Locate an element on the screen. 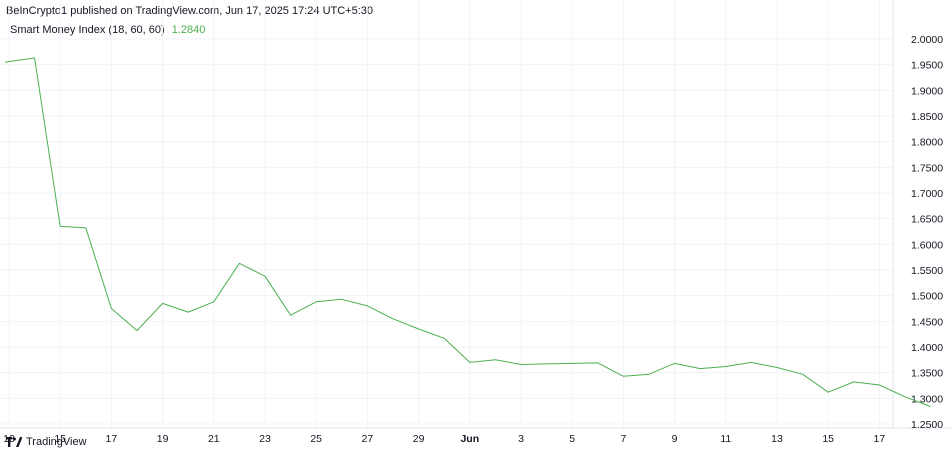 The image size is (951, 451). y-tick-label: 1.4000 is located at coordinates (927, 348).